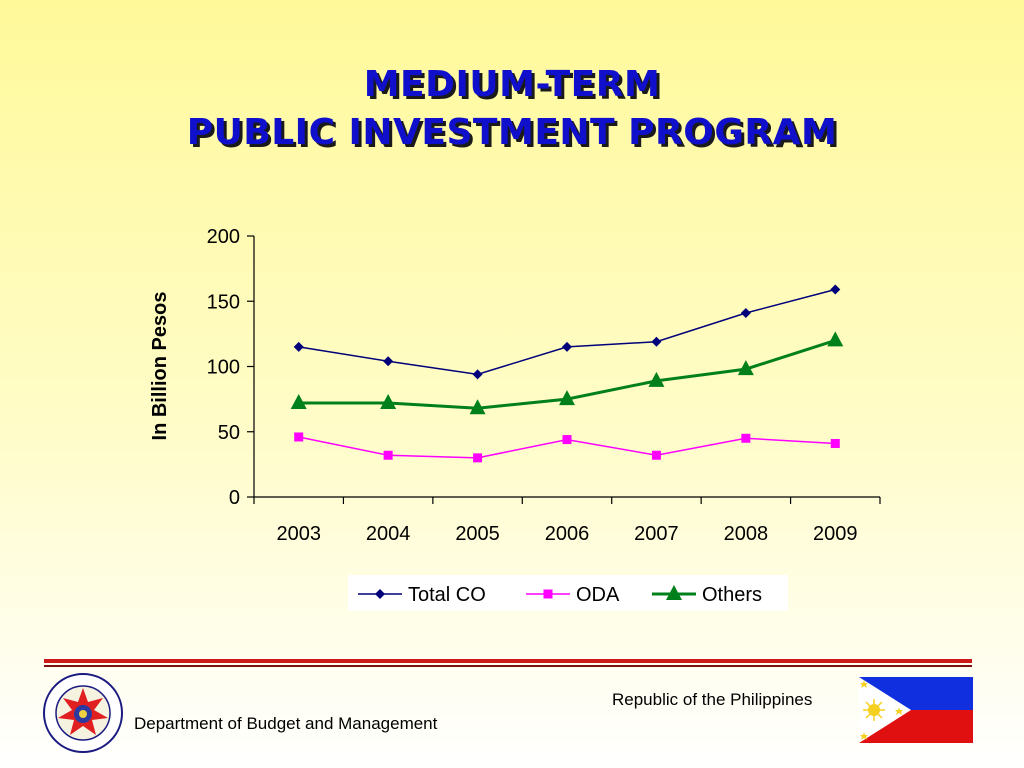 This screenshot has width=1024, height=768. Describe the element at coordinates (567, 534) in the screenshot. I see `x-tick-label: 2006` at that location.